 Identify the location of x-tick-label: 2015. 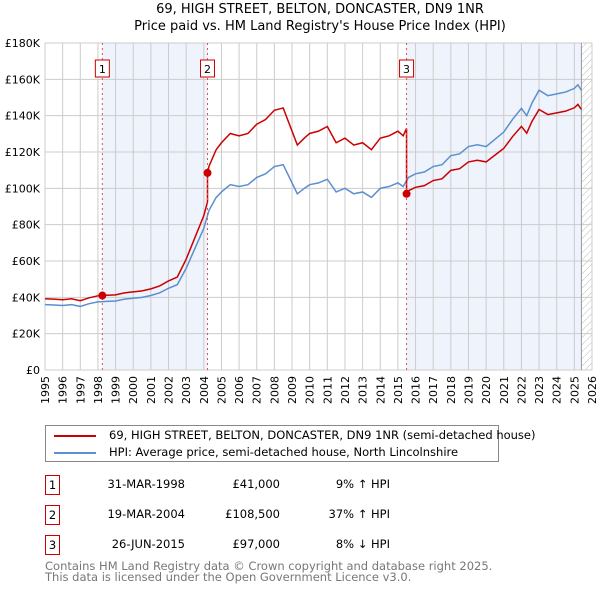
(398, 390).